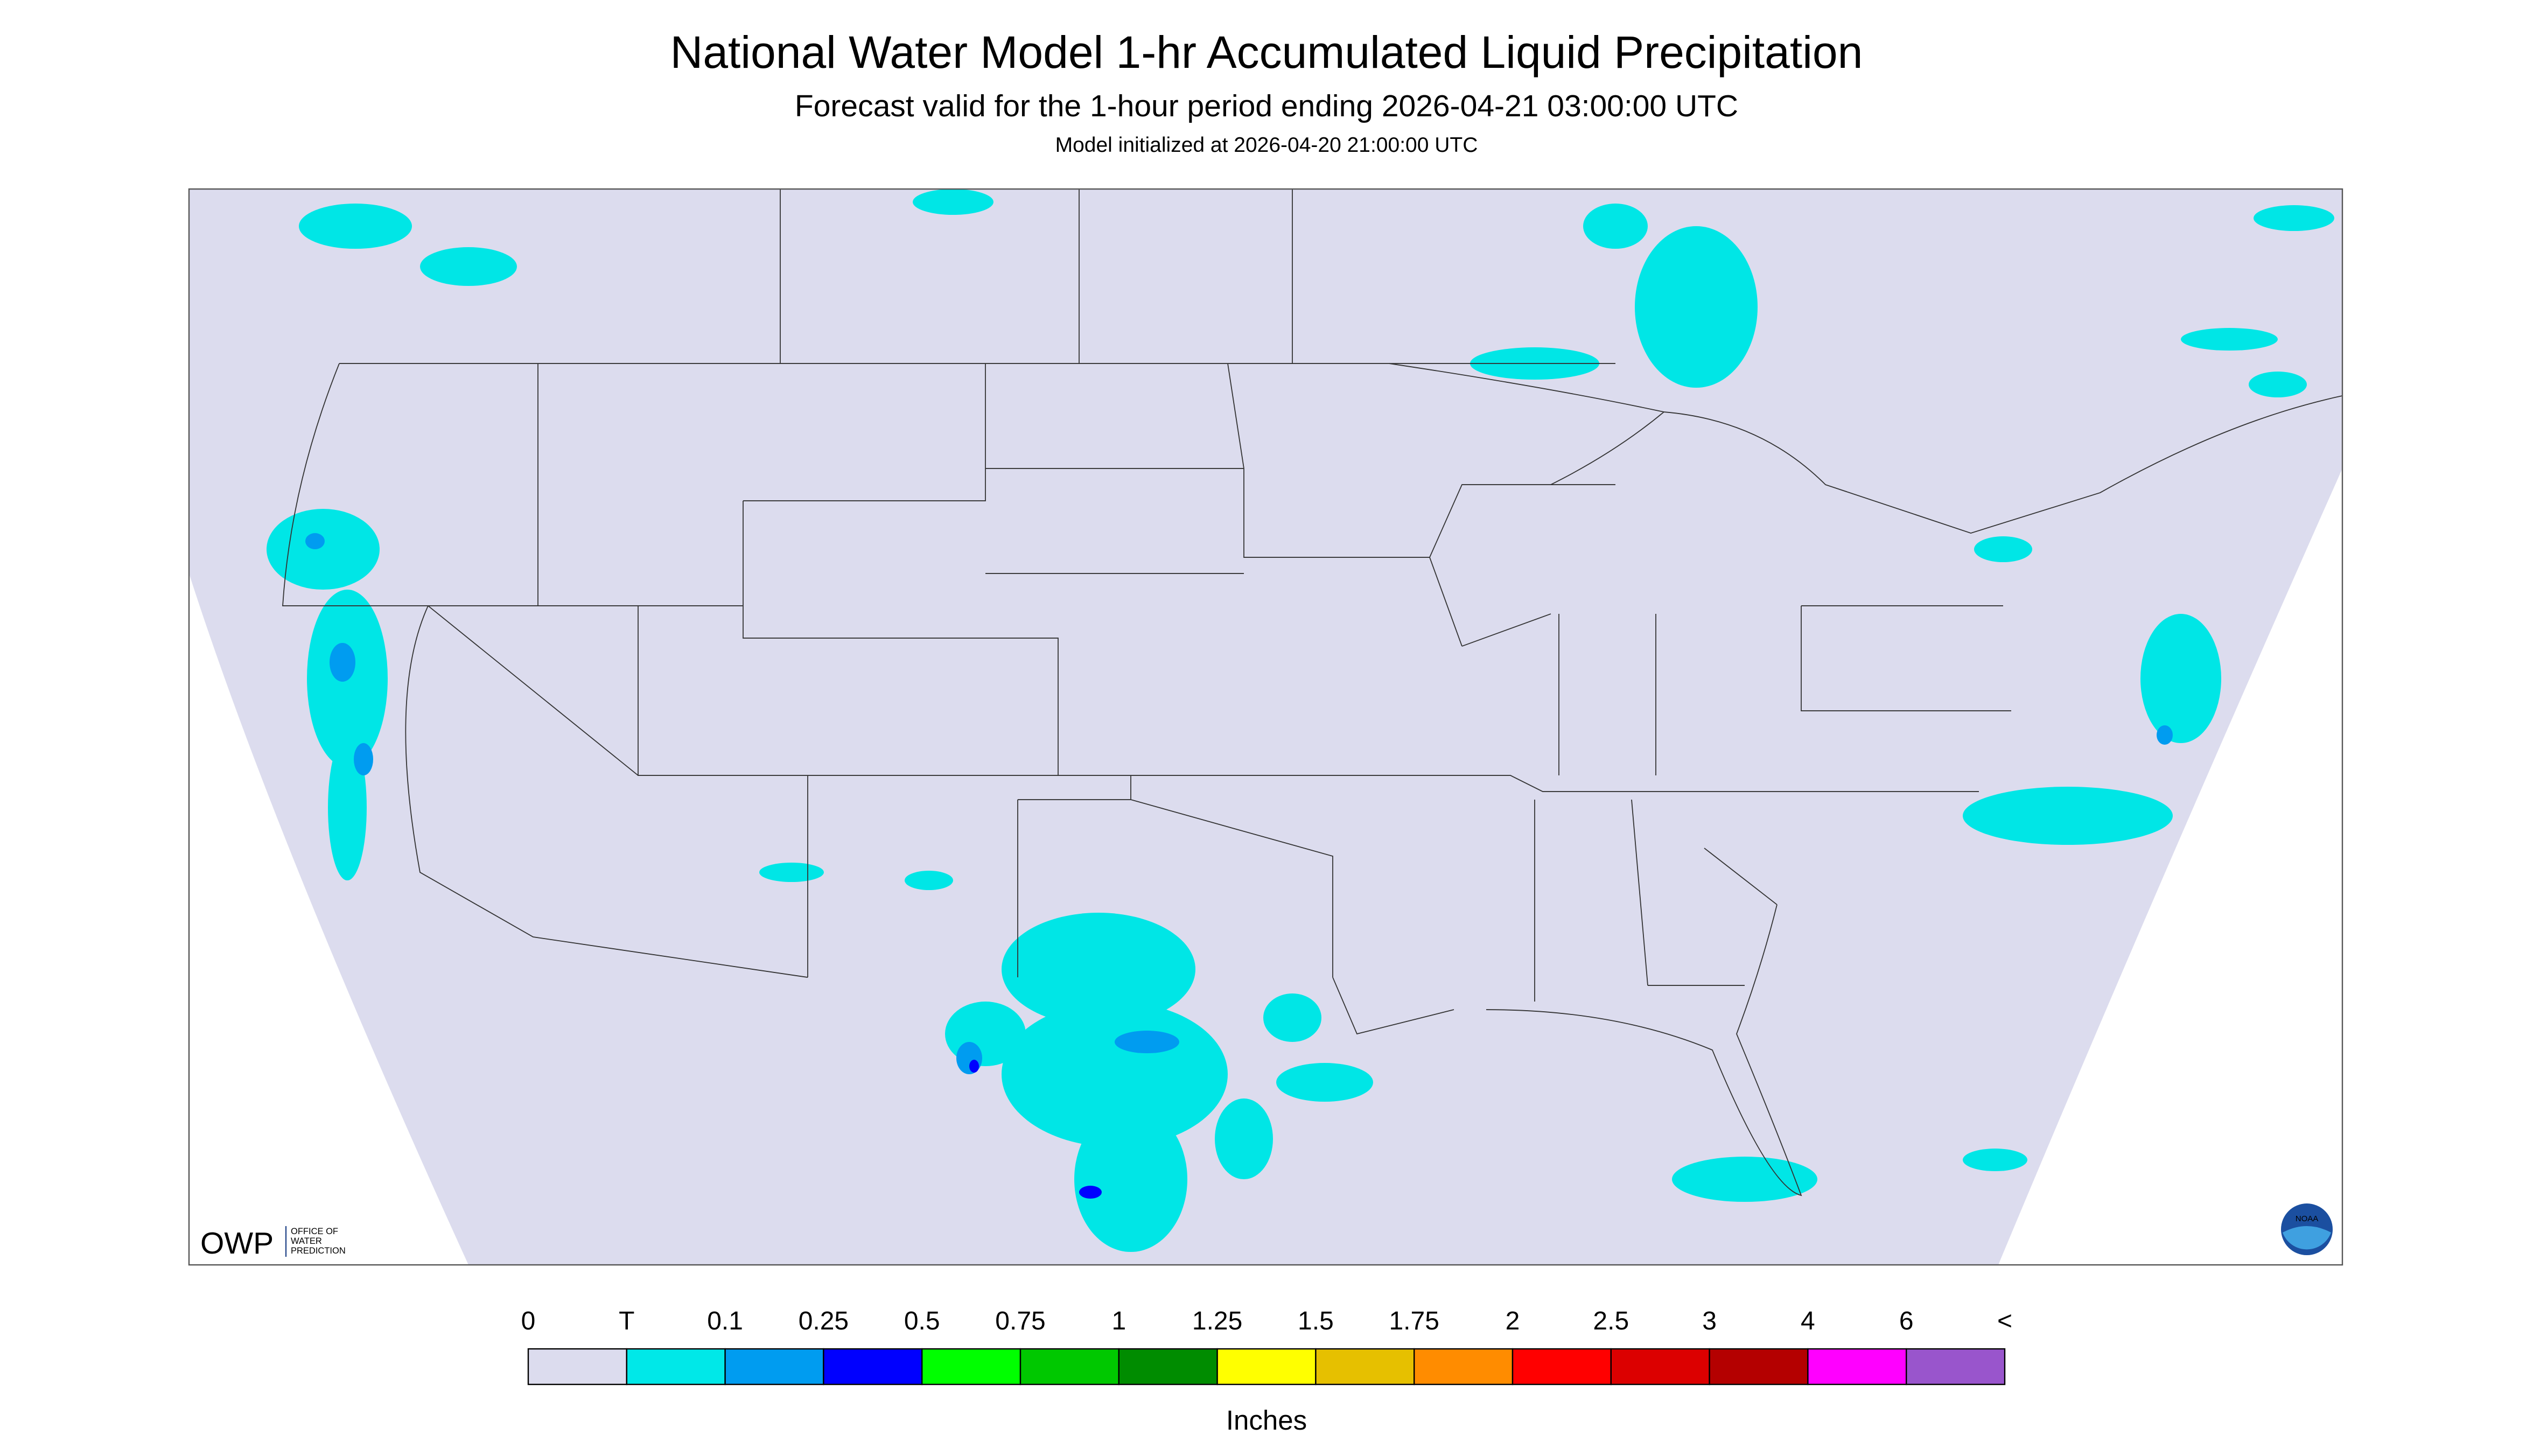  I want to click on legend-label: 0.5, so click(922, 1321).